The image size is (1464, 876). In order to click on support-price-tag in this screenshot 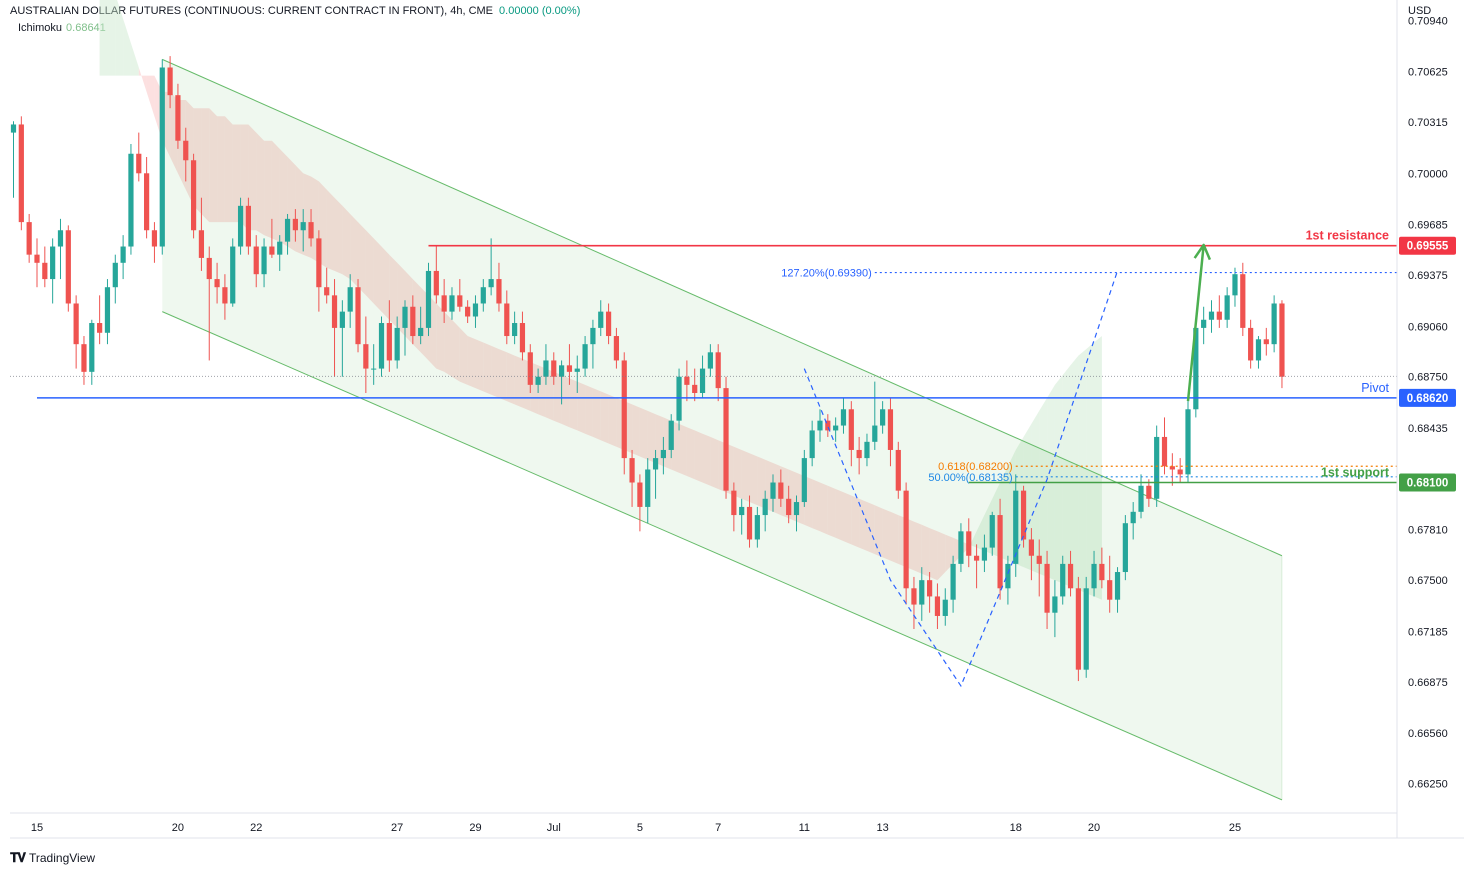, I will do `click(1427, 482)`.